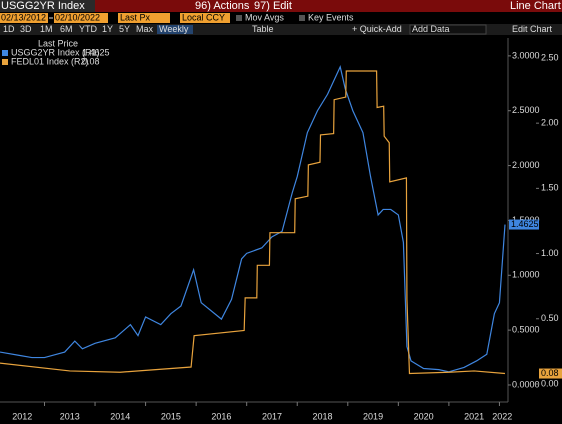  I want to click on key-events: Key Events, so click(331, 17).